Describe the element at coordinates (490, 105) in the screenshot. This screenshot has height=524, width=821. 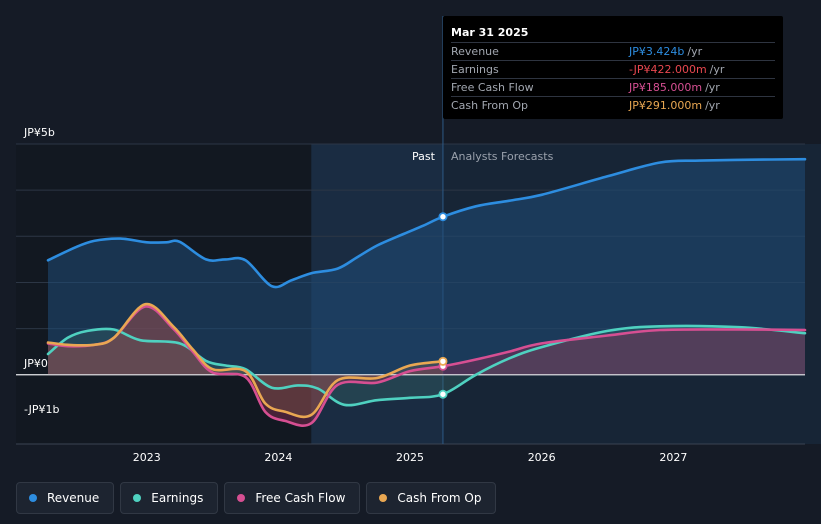
I see `tooltip-label: Cash From Op` at that location.